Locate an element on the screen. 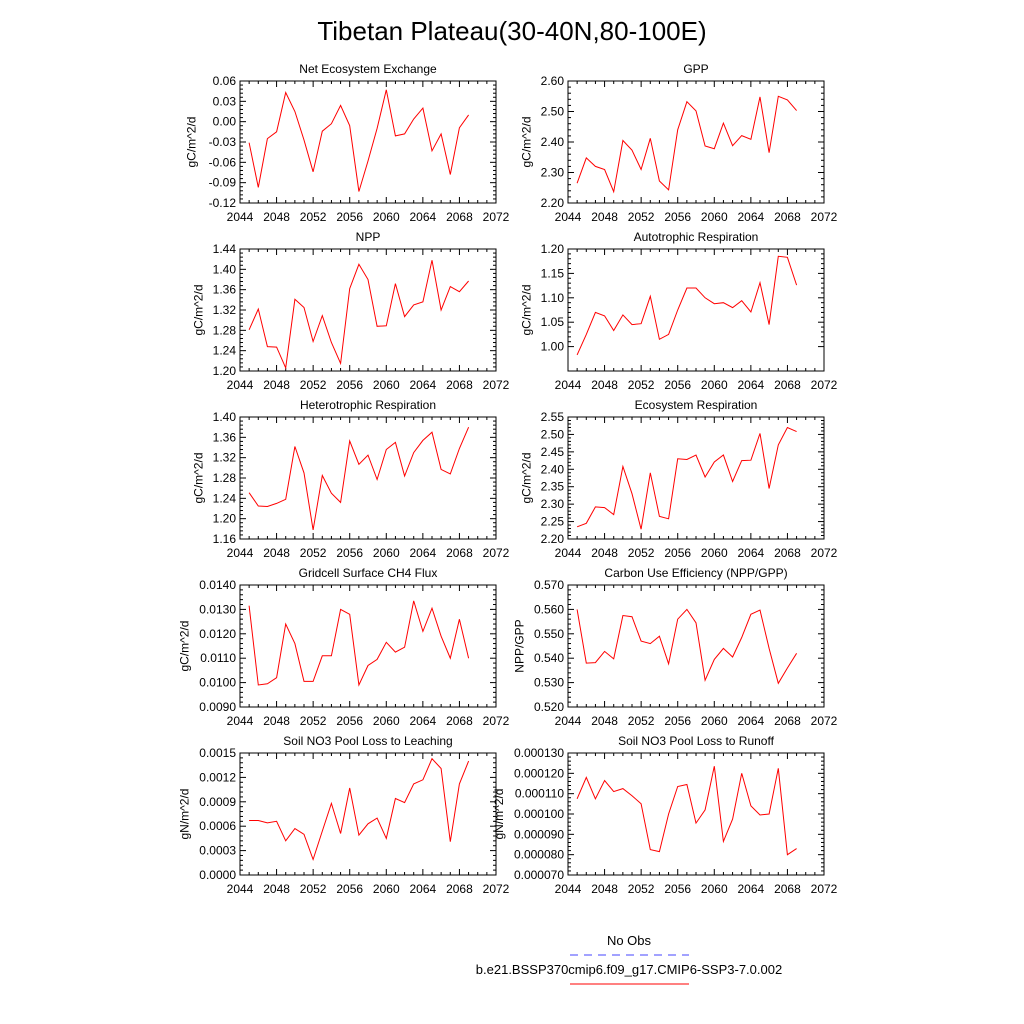 The height and width of the screenshot is (1024, 1024). panel-title: Carbon Use Efficiency (NPP/GPP) is located at coordinates (695, 573).